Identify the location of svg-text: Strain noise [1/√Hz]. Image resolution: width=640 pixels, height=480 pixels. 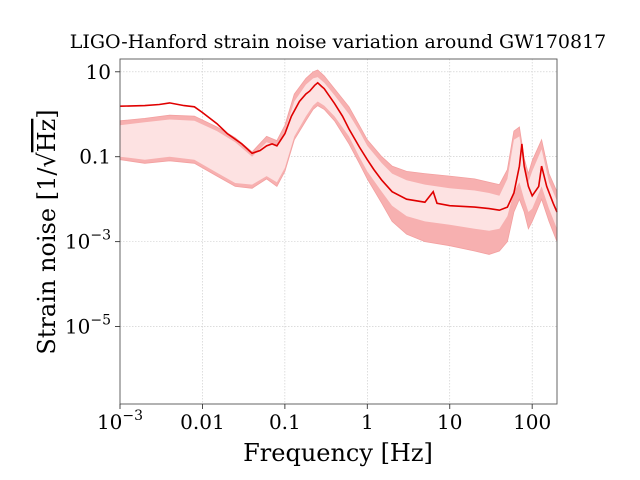
(47, 231).